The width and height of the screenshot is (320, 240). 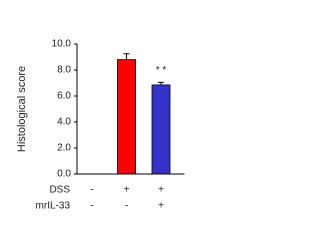 I want to click on y-tick-label: 10.0, so click(x=62, y=44).